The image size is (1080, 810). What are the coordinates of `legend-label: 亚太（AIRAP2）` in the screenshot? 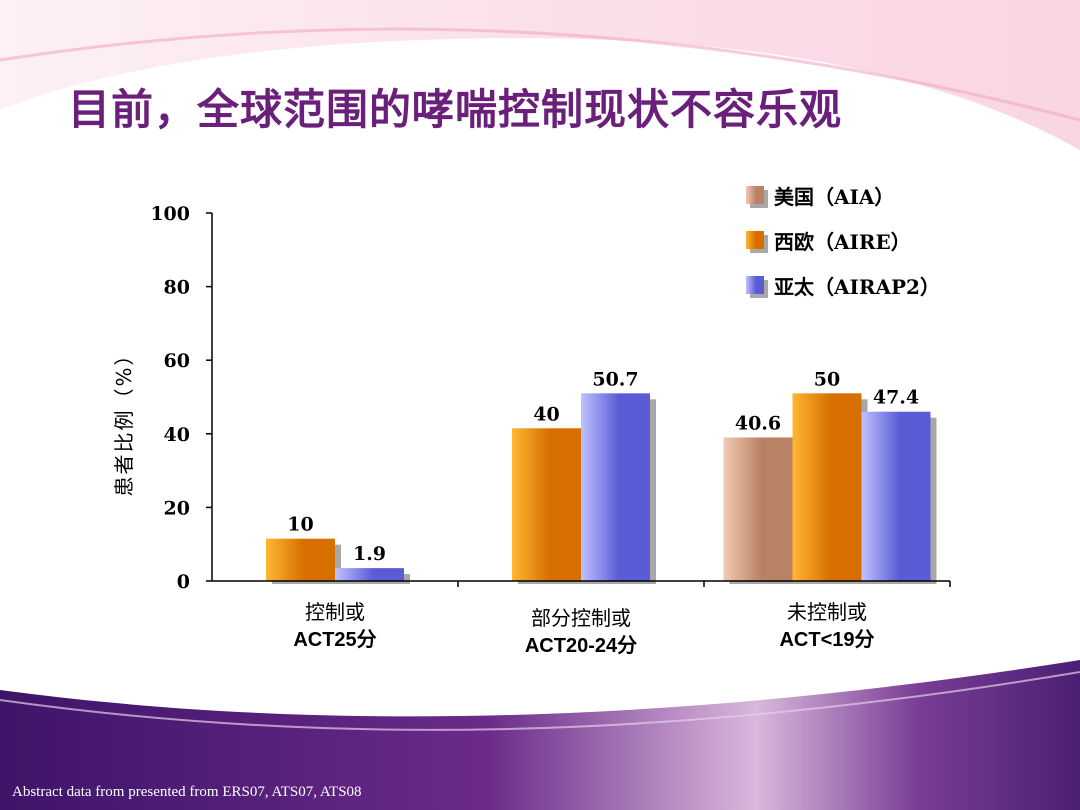 It's located at (857, 287).